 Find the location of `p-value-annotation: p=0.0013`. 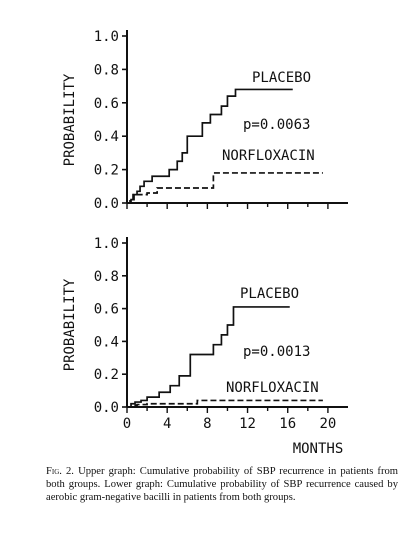

p-value-annotation: p=0.0013 is located at coordinates (276, 352).